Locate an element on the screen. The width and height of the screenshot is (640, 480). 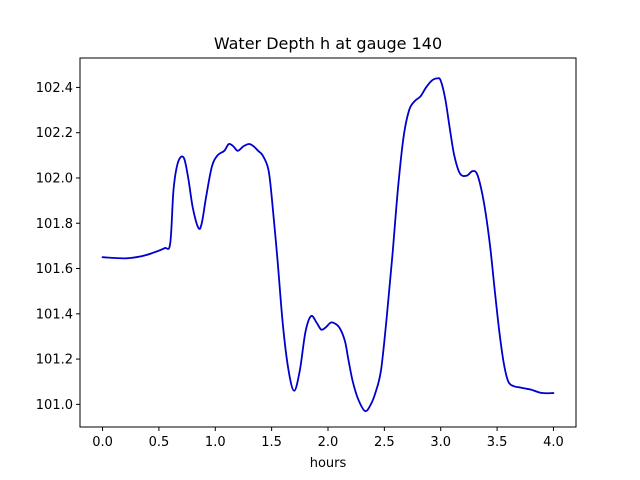
x-tick-label: 1.0 is located at coordinates (215, 442).